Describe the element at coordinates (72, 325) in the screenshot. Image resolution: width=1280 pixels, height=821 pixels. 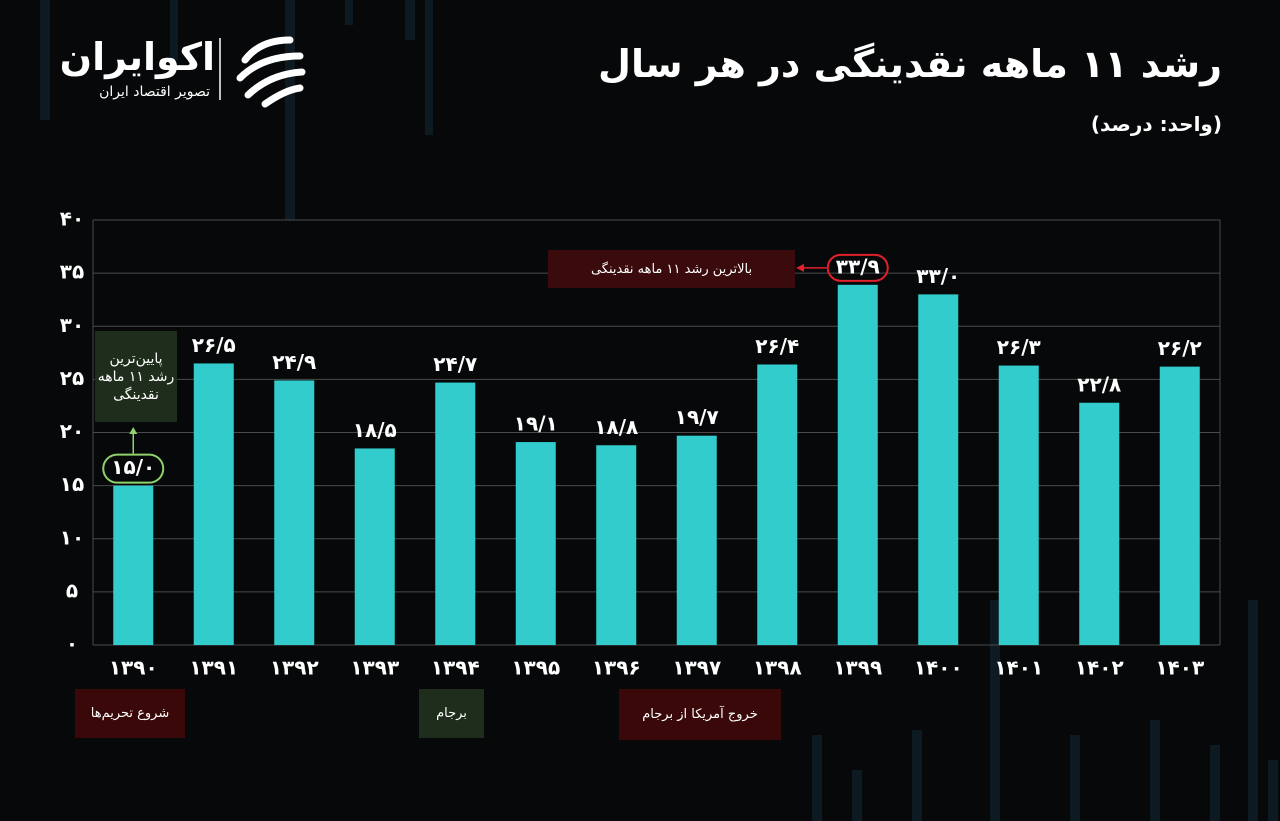
I see `y-tick-label: ۳۰` at that location.